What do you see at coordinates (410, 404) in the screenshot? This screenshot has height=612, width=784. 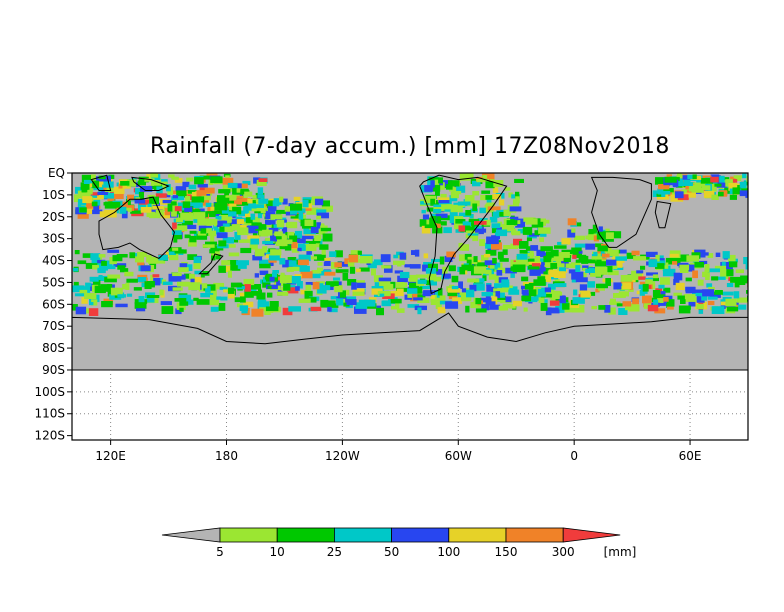 I see `grid-lines` at bounding box center [410, 404].